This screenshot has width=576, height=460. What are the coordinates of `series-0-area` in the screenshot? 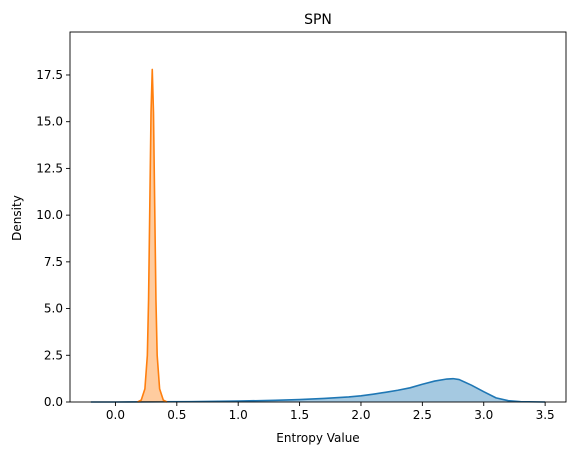 It's located at (318, 390).